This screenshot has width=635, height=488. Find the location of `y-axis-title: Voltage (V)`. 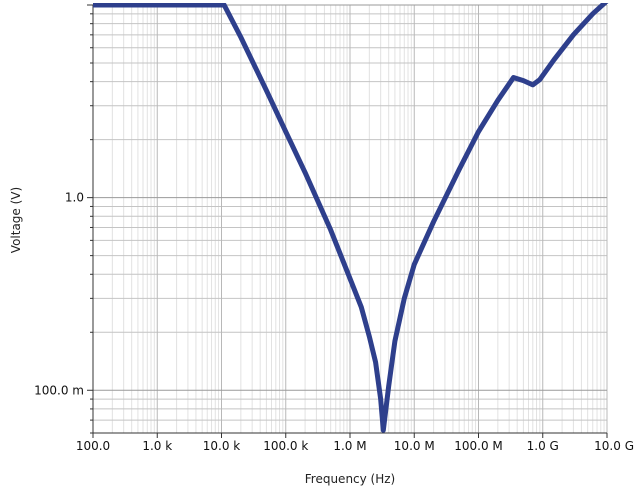

y-axis-title: Voltage (V) is located at coordinates (16, 220).